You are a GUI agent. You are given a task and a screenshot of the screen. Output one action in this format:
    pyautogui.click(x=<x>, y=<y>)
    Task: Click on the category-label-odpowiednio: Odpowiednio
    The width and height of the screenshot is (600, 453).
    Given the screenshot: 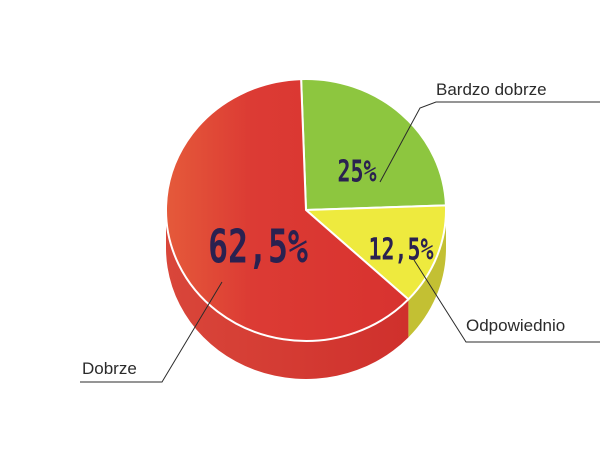 What is the action you would take?
    pyautogui.click(x=515, y=325)
    